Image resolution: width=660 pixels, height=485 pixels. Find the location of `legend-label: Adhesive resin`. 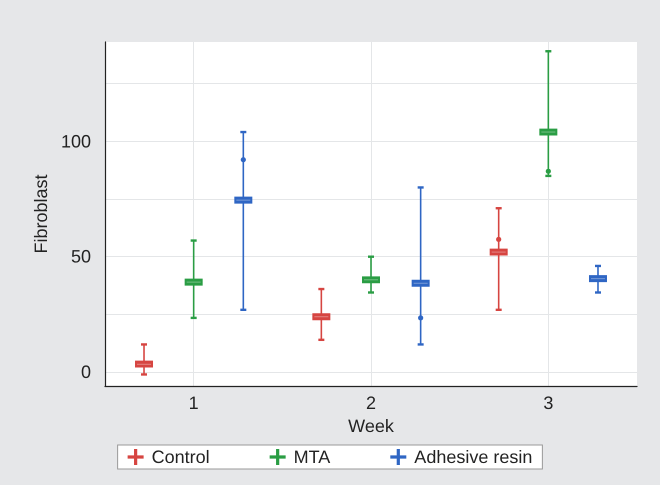

legend-label: Adhesive resin is located at coordinates (473, 457).